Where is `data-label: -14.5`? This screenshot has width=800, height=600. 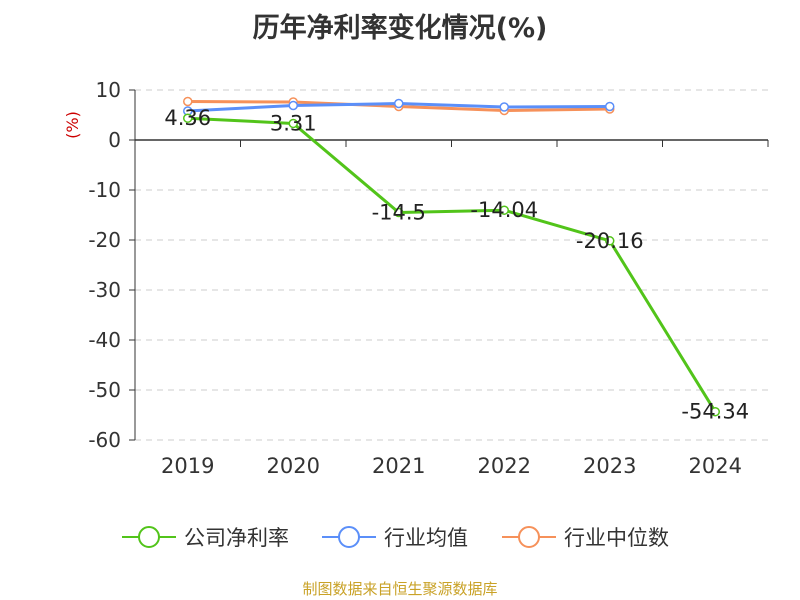
data-label: -14.5 is located at coordinates (399, 213).